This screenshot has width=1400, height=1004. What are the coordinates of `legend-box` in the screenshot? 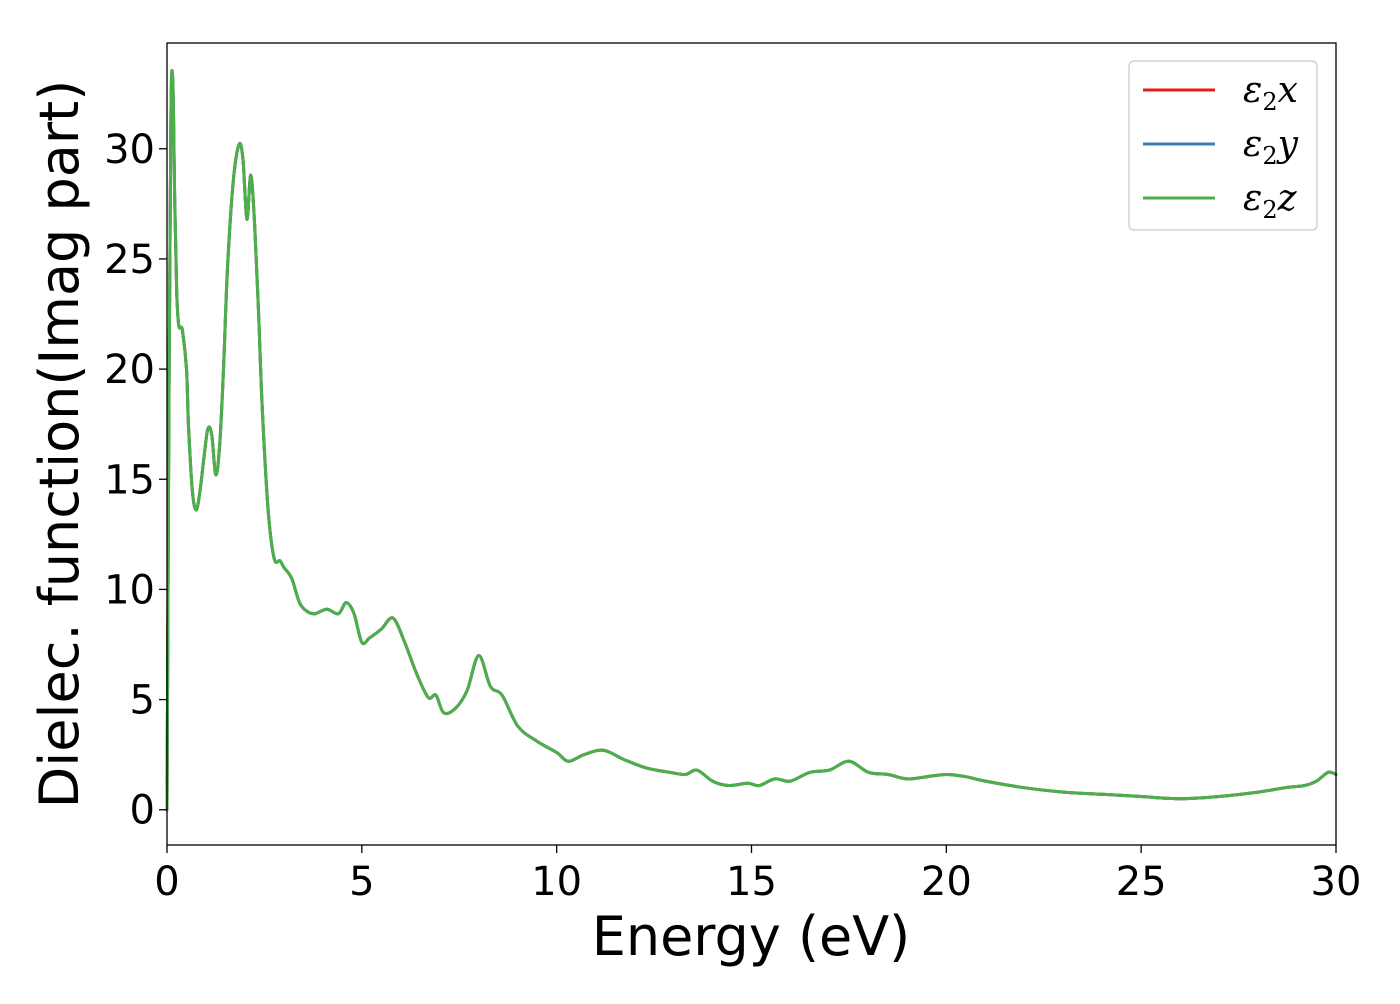 It's located at (1223, 145).